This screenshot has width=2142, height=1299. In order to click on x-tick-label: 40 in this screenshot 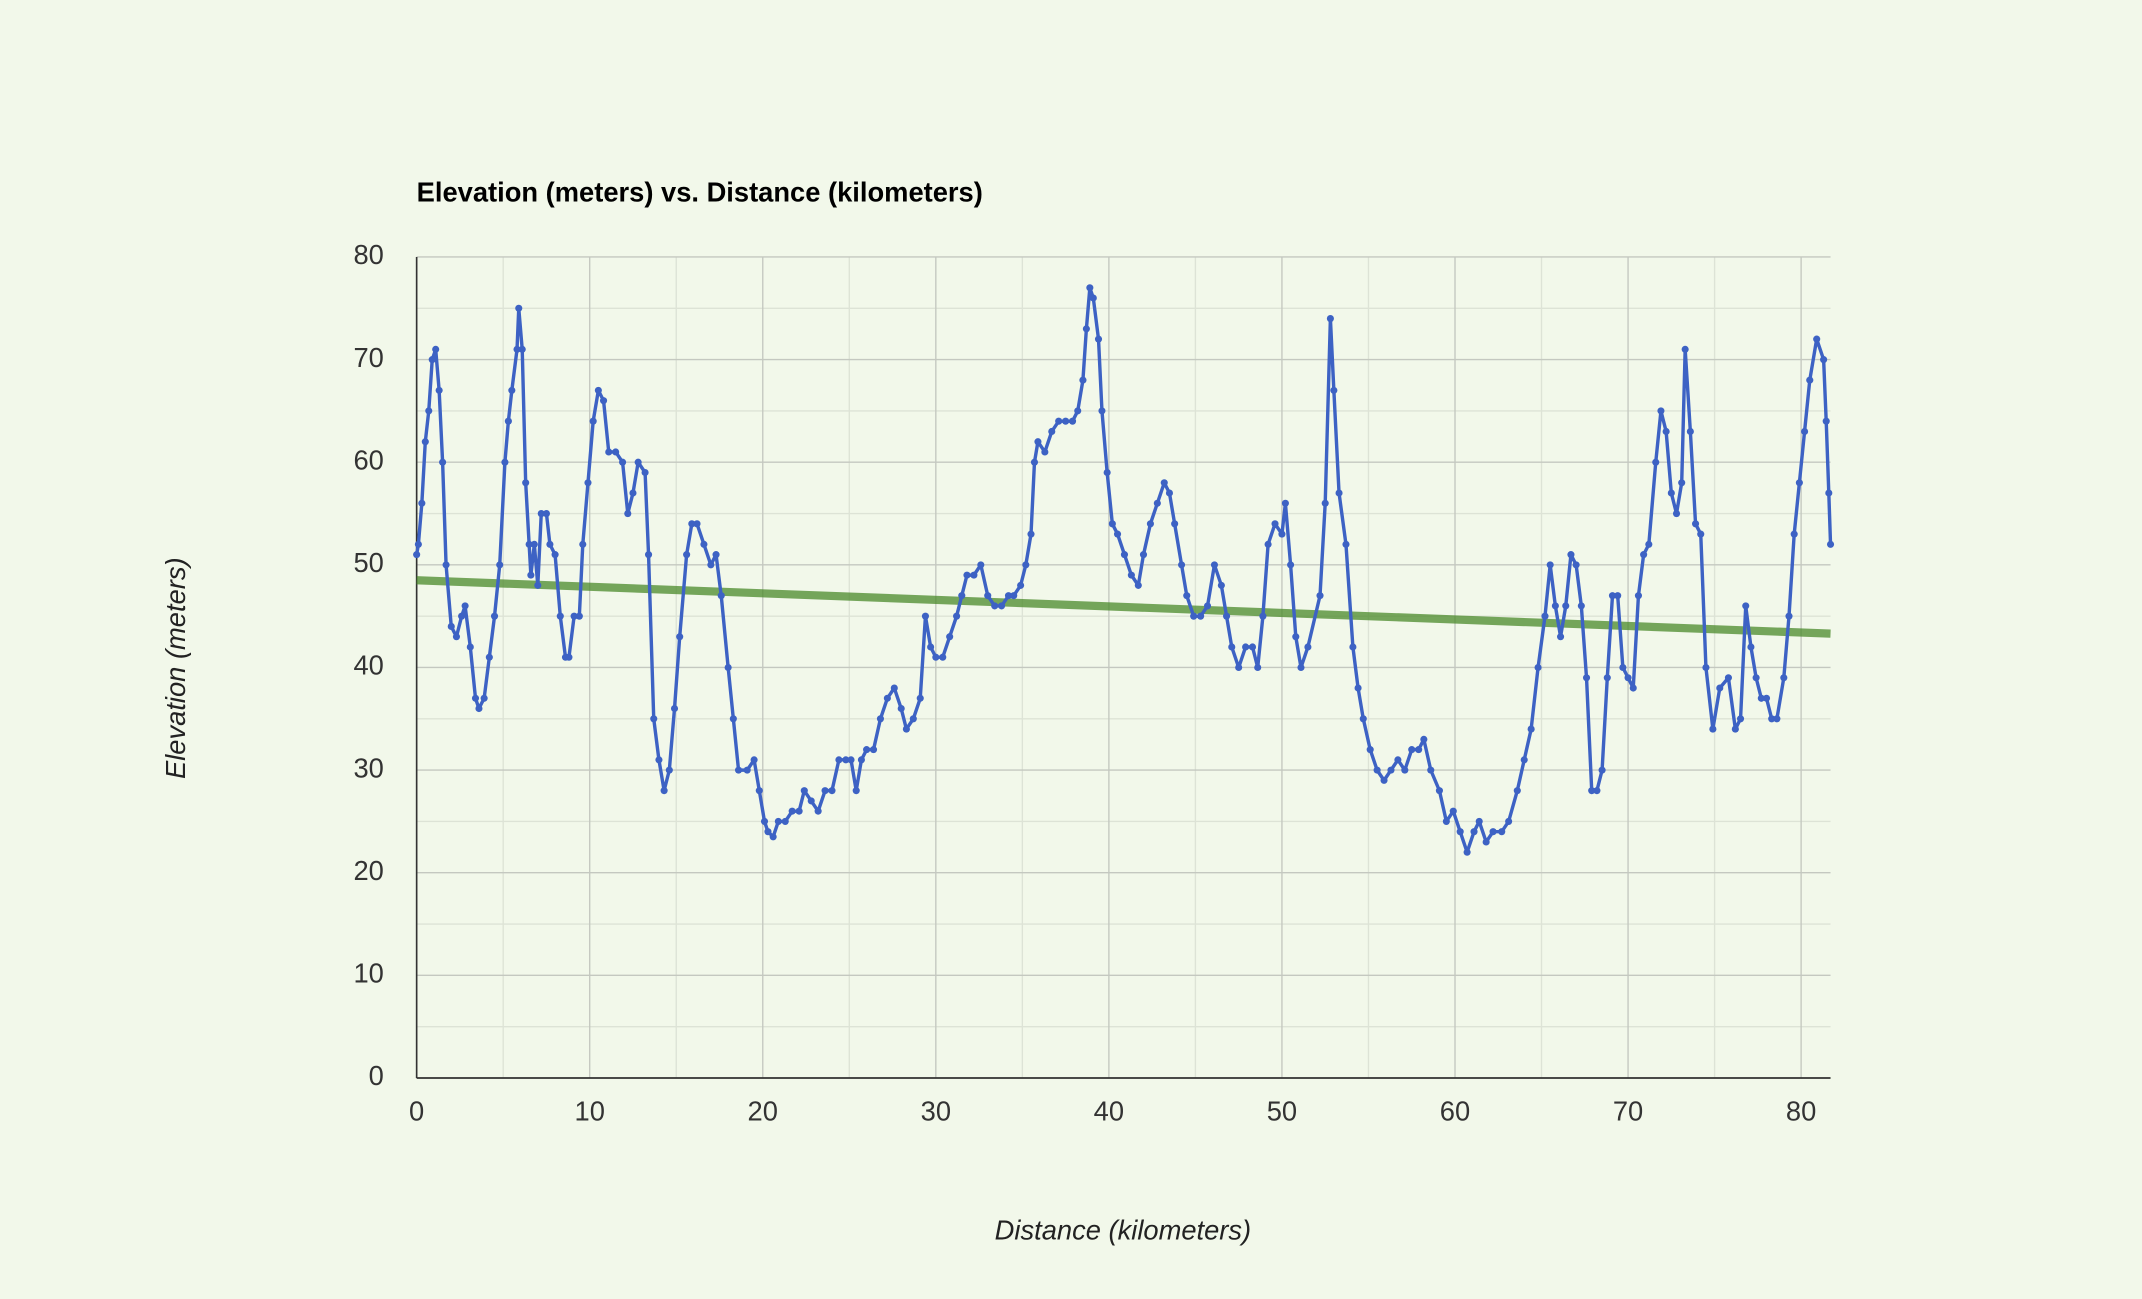, I will do `click(1109, 1111)`.